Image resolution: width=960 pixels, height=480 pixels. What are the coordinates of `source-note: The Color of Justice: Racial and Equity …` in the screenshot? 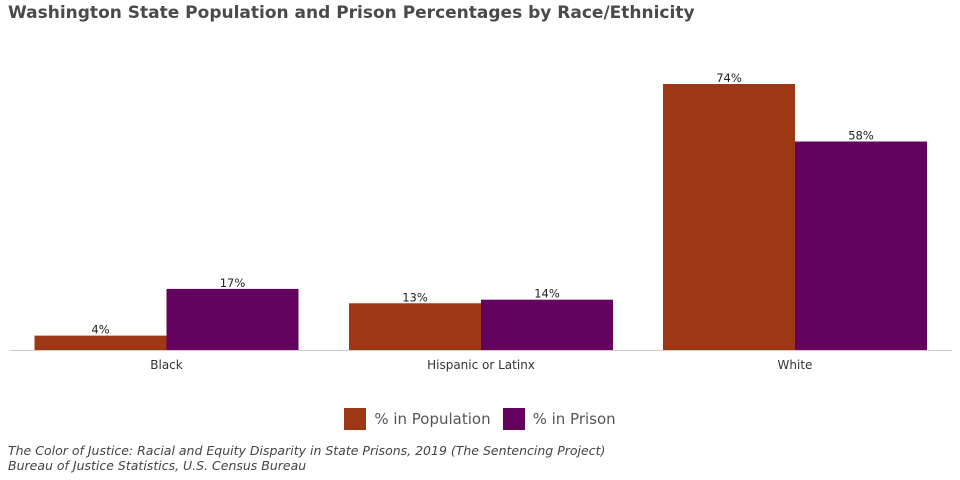 It's located at (306, 458).